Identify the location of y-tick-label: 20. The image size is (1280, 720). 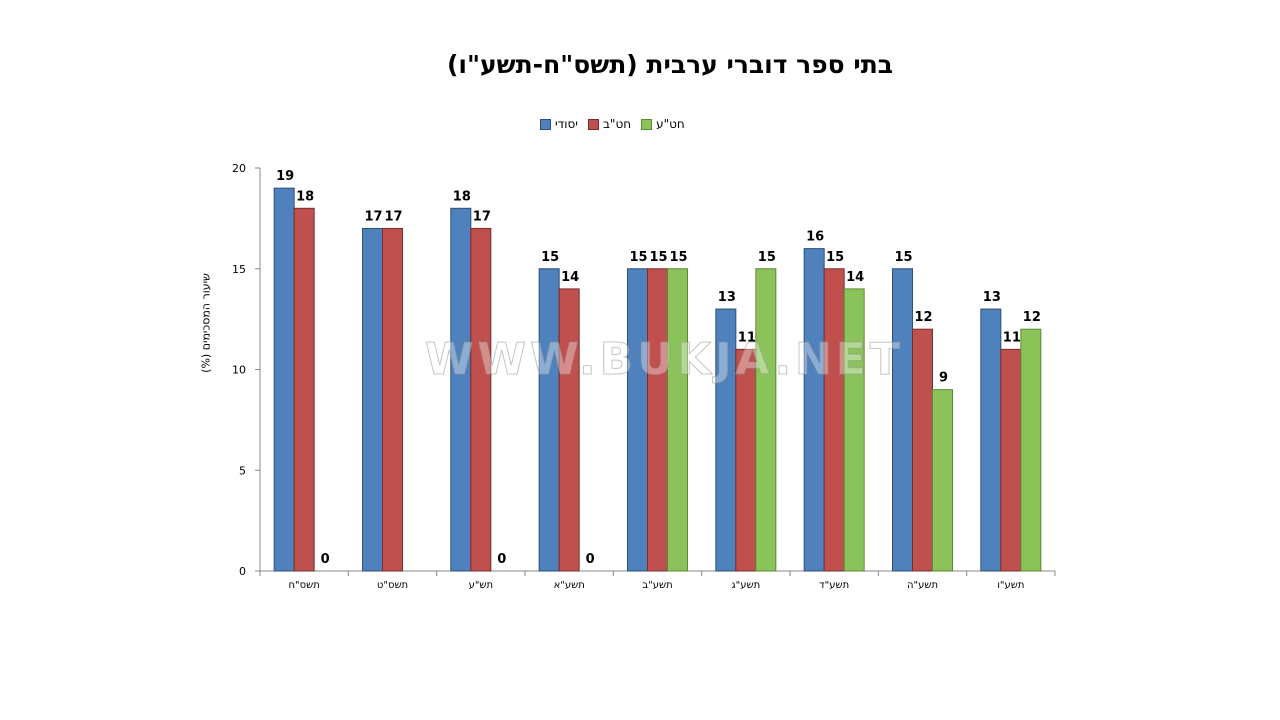
(239, 168).